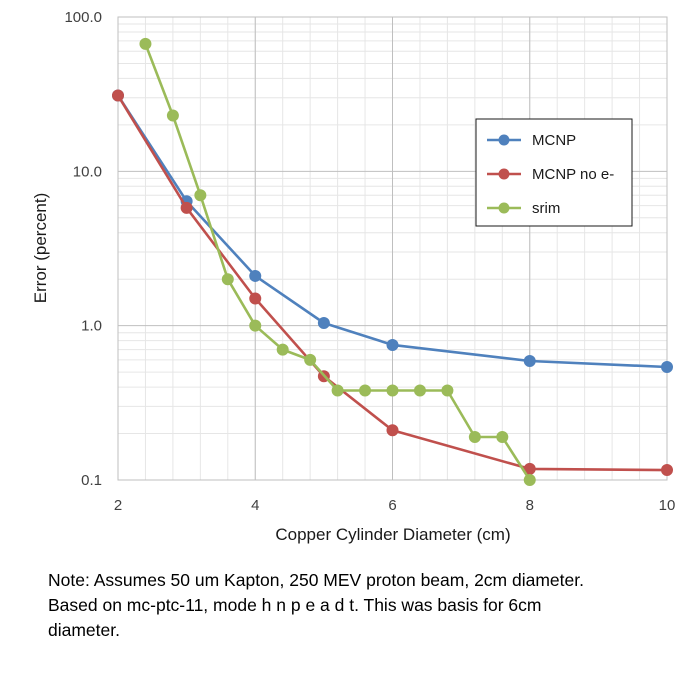 Image resolution: width=688 pixels, height=684 pixels. Describe the element at coordinates (392, 505) in the screenshot. I see `x-tick-label: 6` at that location.